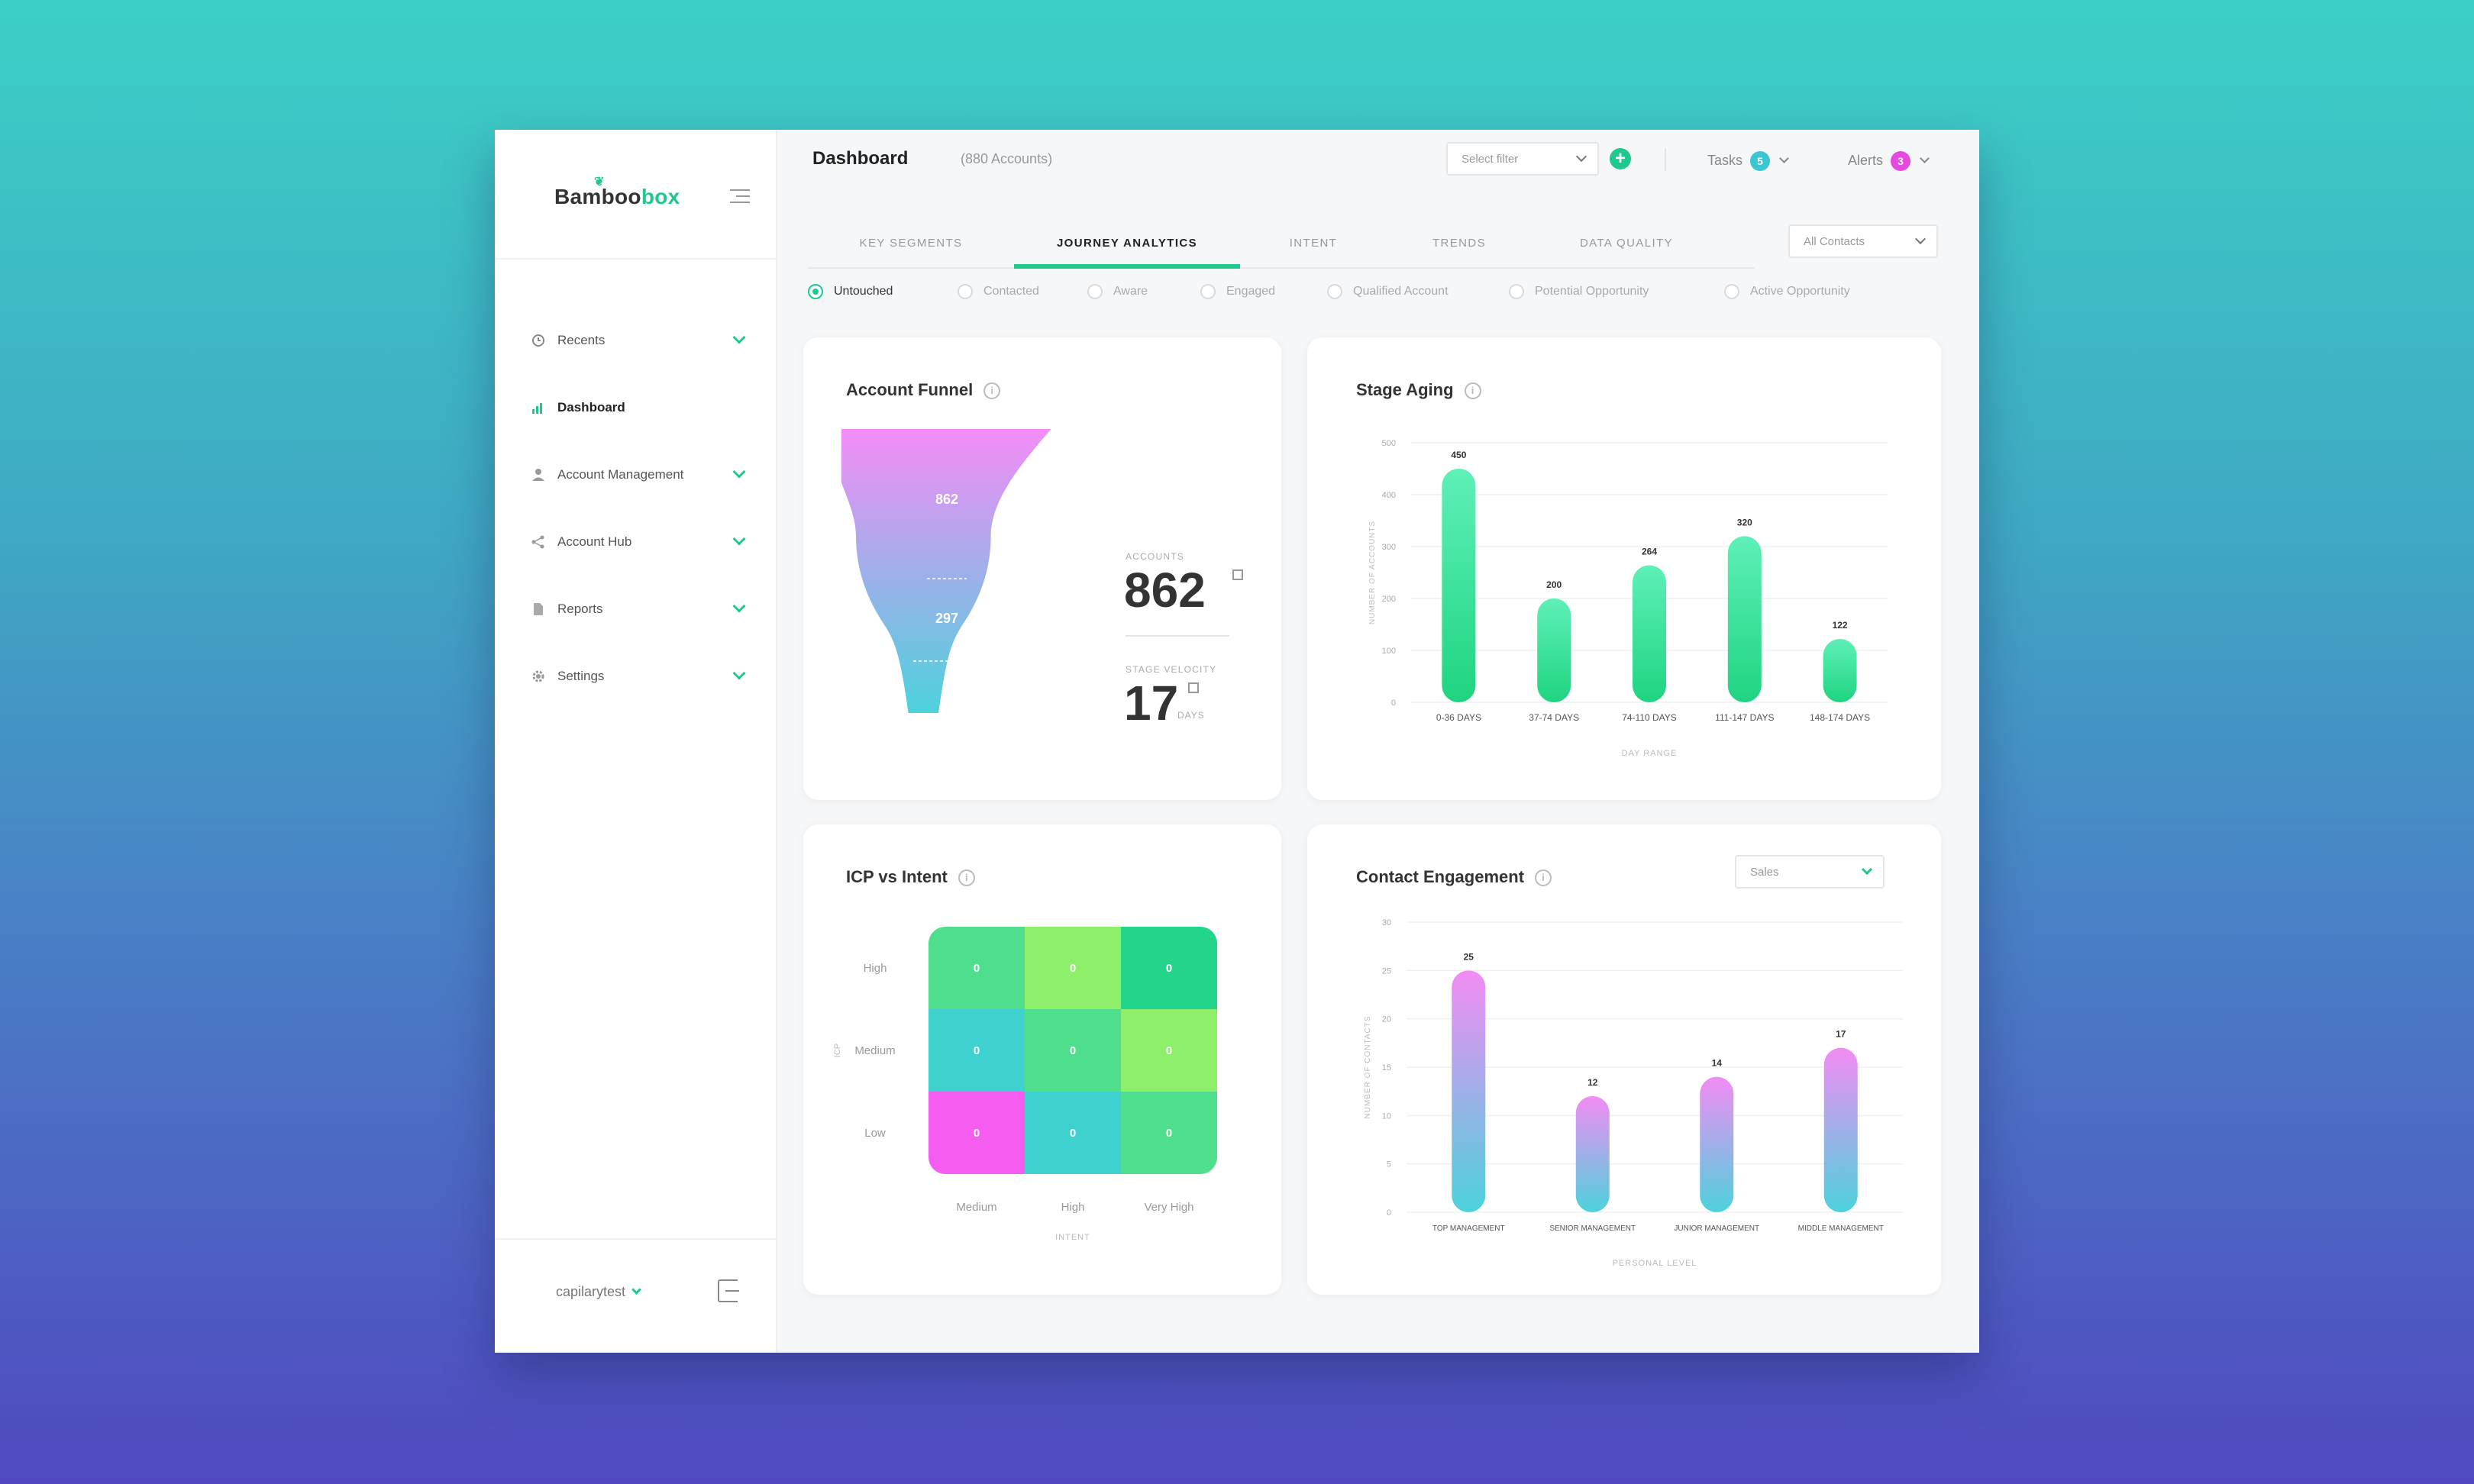  I want to click on accounts-label: ACCOUNTS, so click(1155, 556).